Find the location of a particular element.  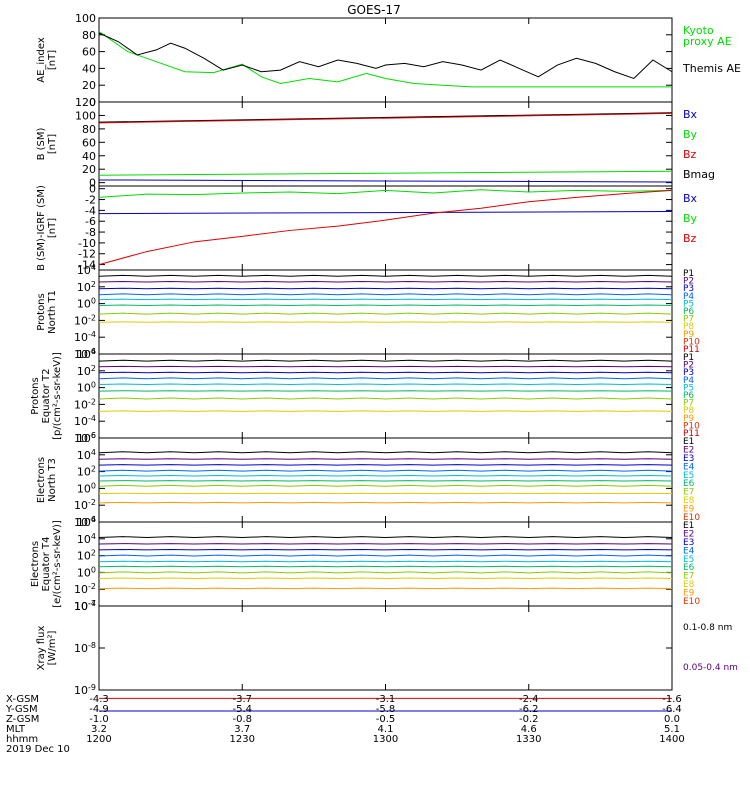

x-axis-value: -2.4 is located at coordinates (529, 699).